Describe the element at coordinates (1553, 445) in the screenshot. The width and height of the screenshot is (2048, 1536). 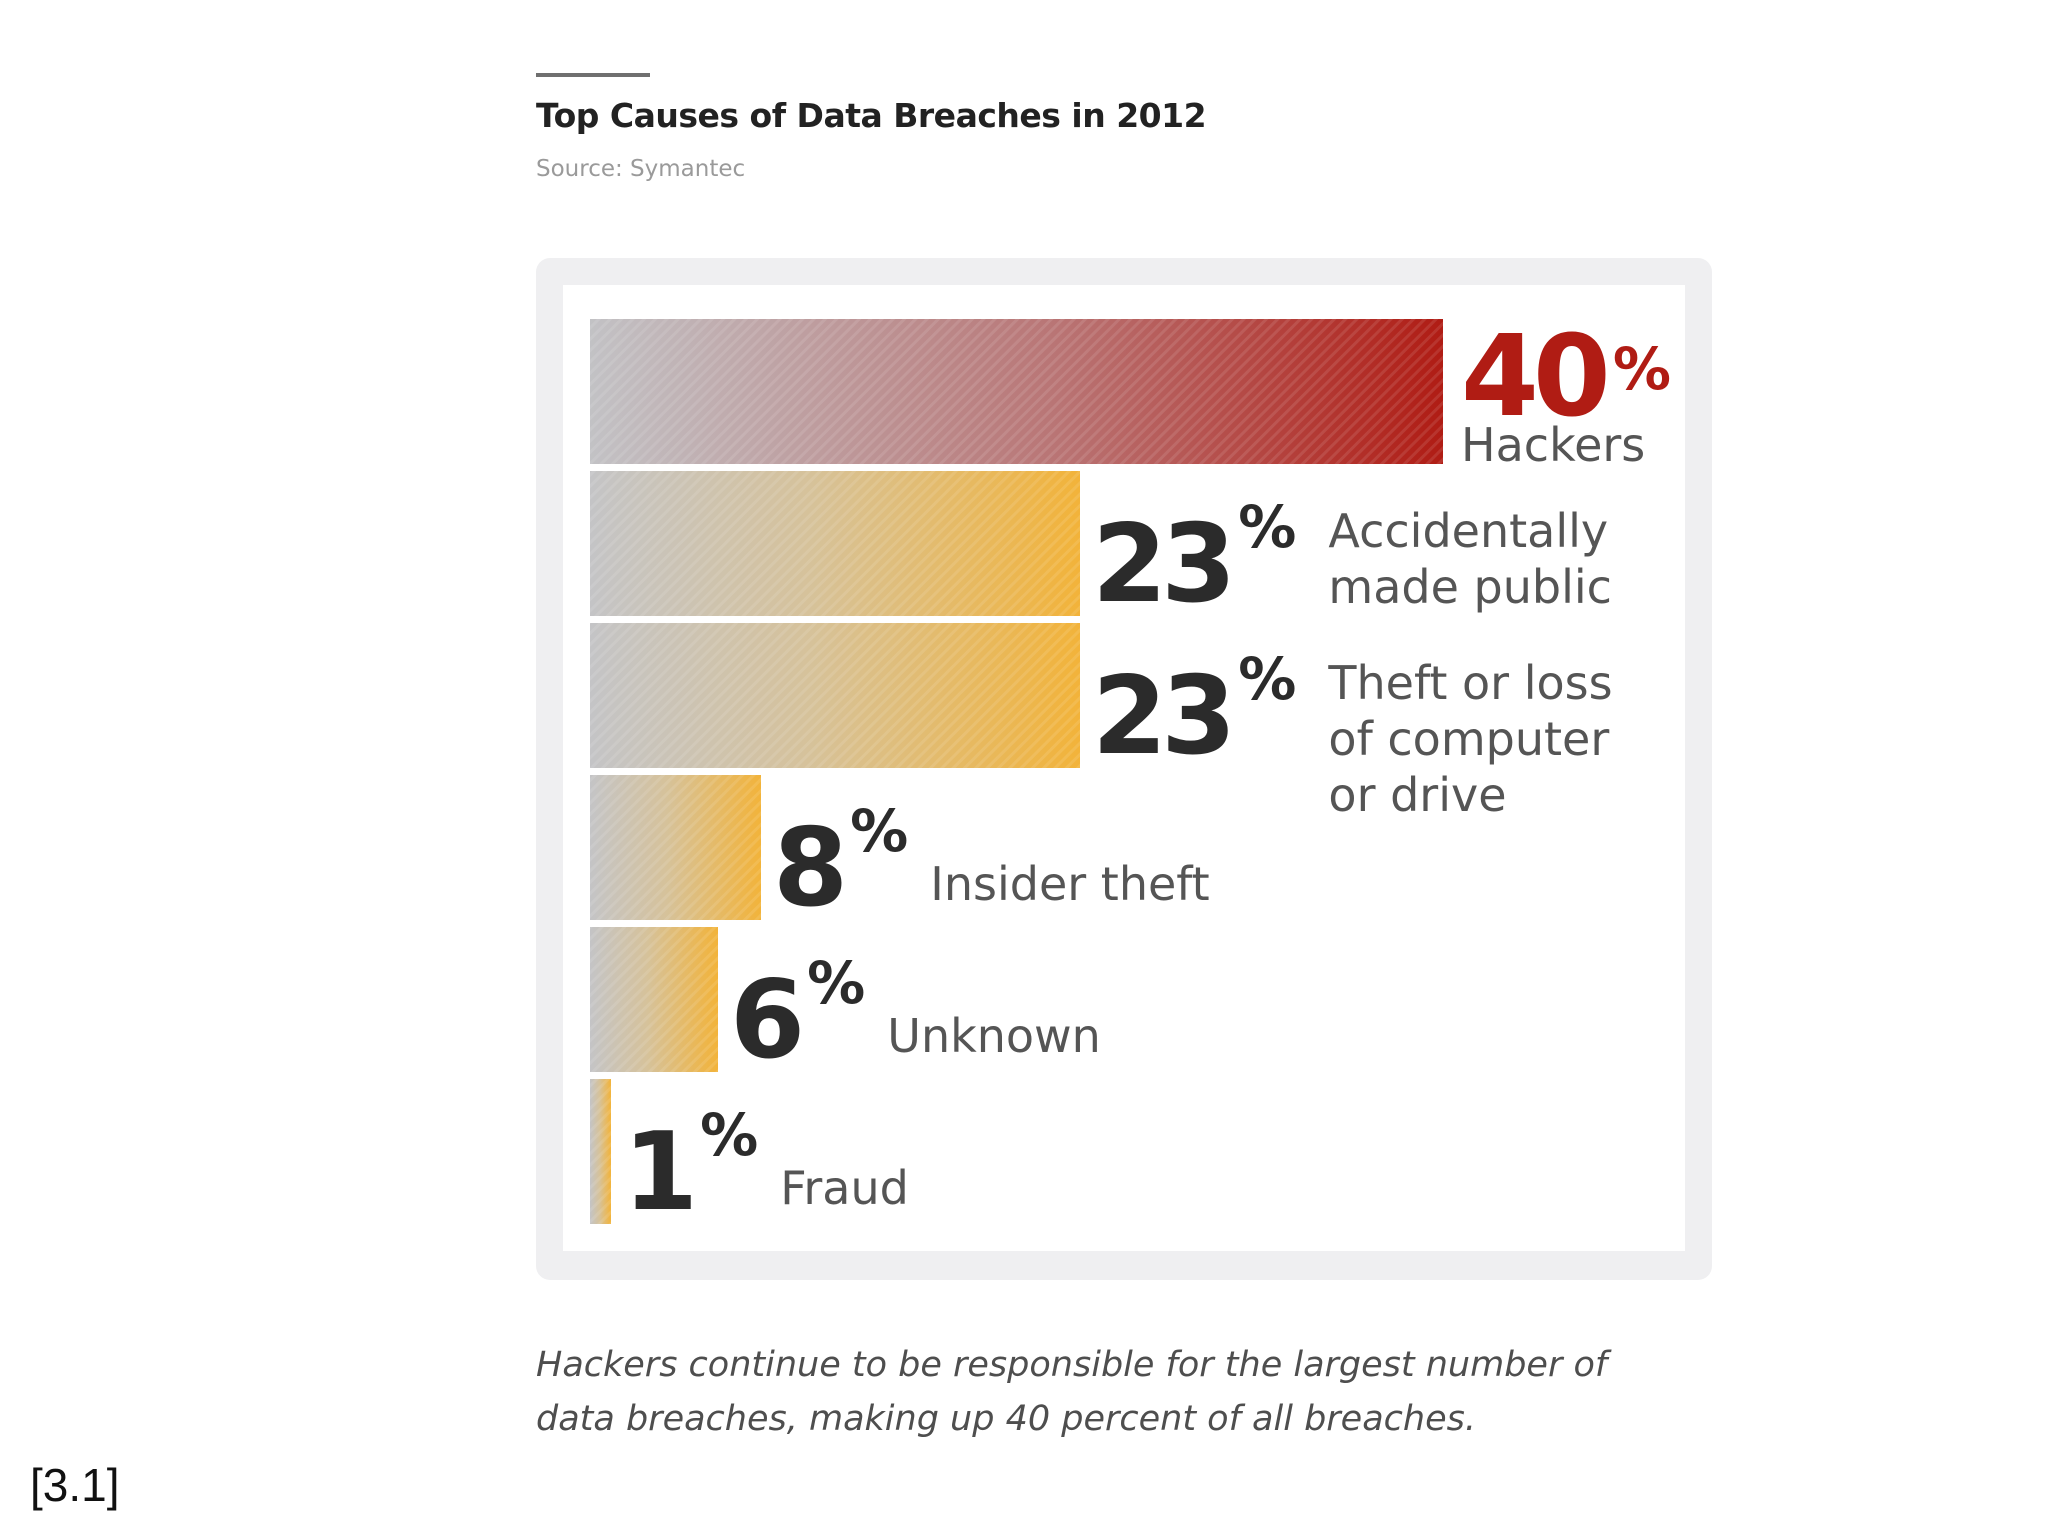
I see `category-label-hackers-line-1: Hackers` at that location.